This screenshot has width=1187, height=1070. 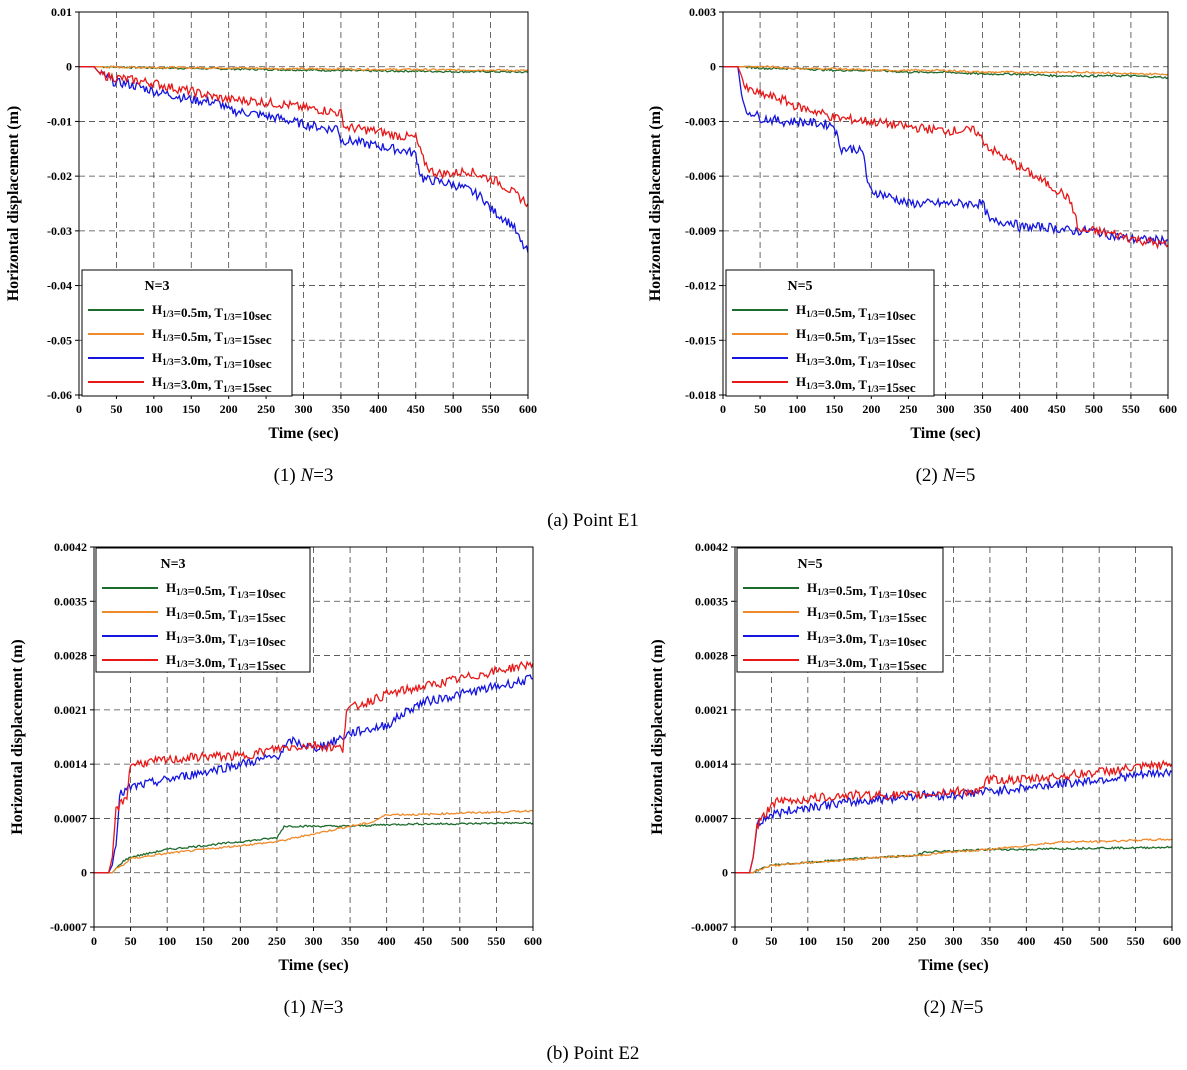 I want to click on y-tick-label: -0.009, so click(x=700, y=231).